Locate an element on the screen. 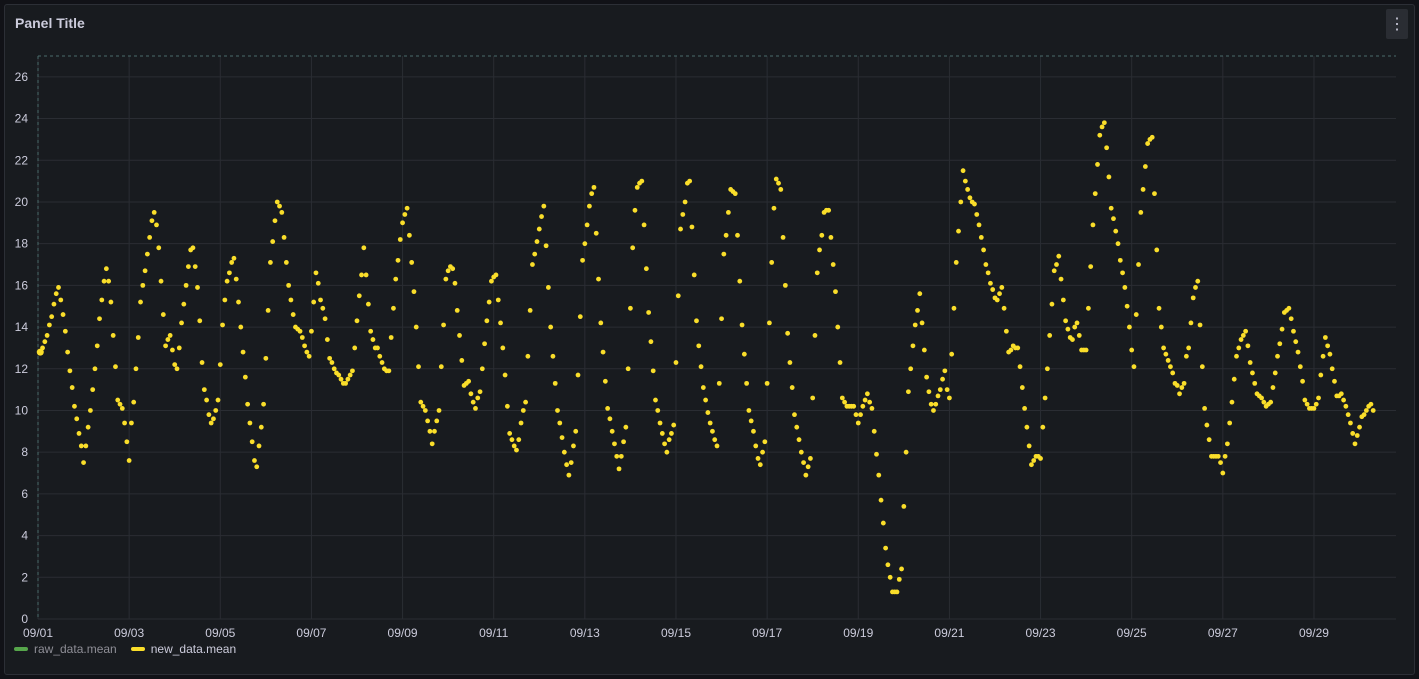 Image resolution: width=1419 pixels, height=679 pixels. legend-item: raw_data.mean is located at coordinates (65, 649).